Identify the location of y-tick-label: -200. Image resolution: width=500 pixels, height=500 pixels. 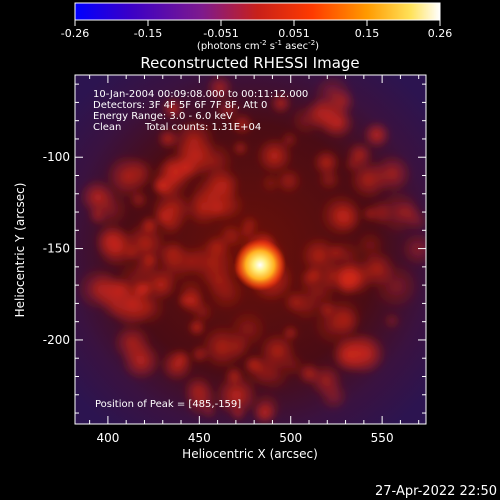
(56, 340).